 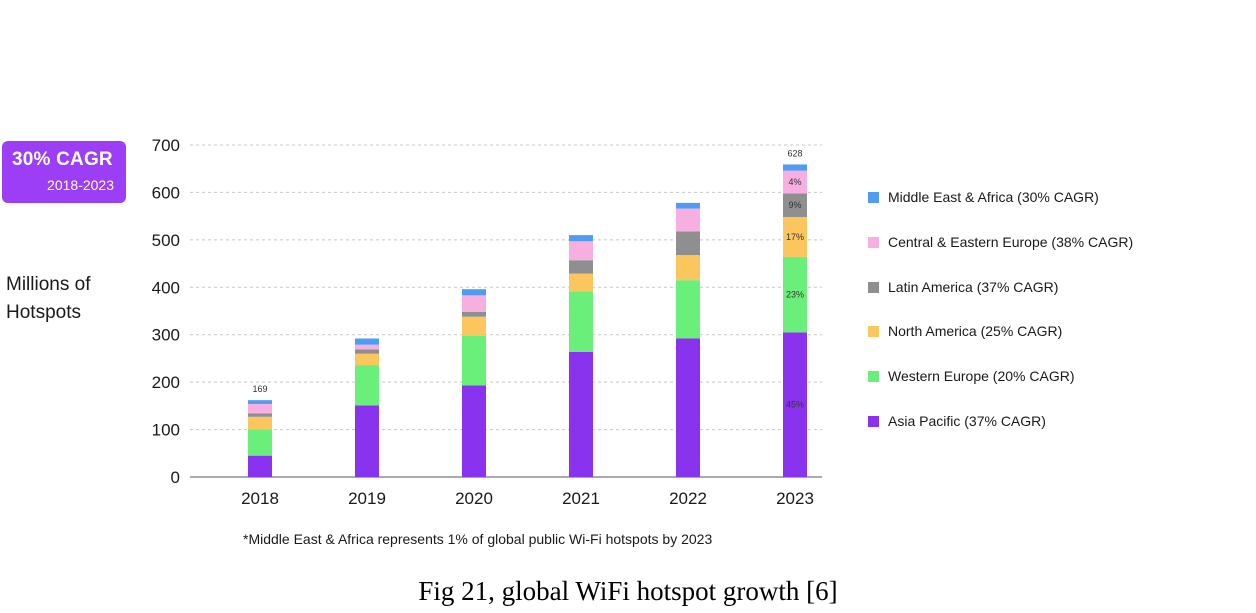 I want to click on legend-item: Middle East & Africa (30% CAGR), so click(x=1031, y=198).